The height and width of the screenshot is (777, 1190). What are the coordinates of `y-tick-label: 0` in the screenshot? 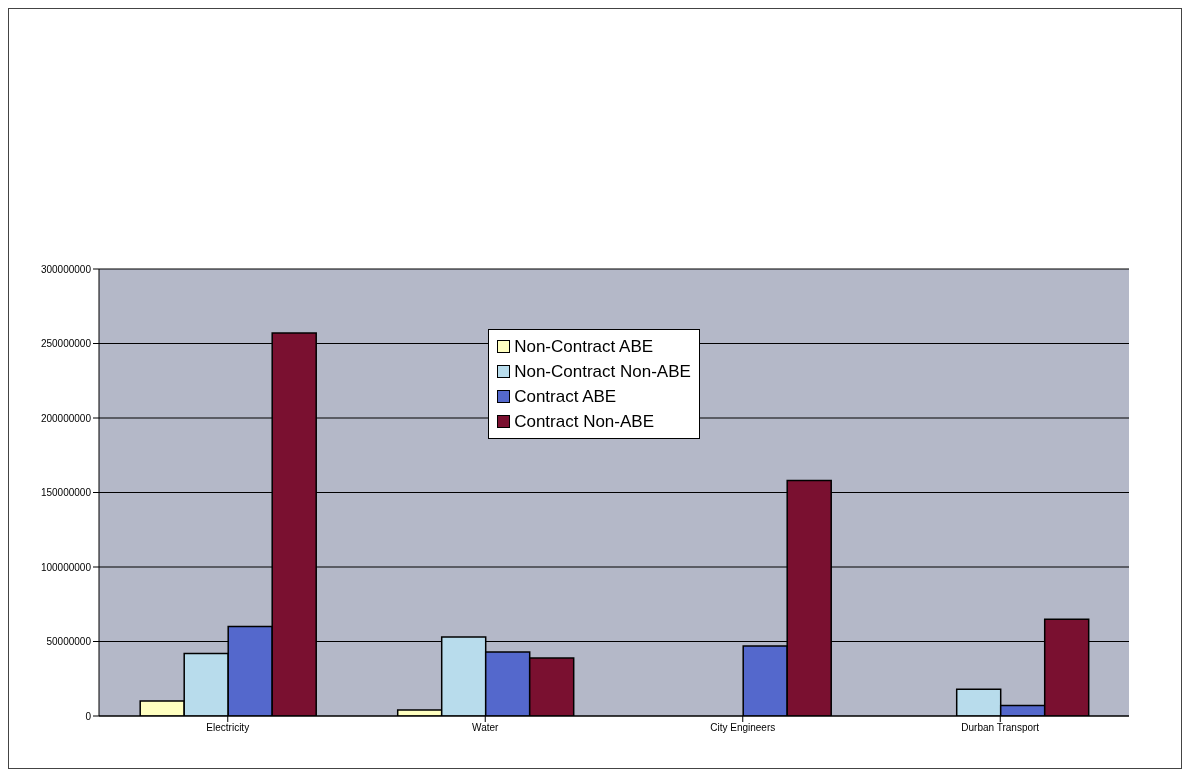 It's located at (88, 716).